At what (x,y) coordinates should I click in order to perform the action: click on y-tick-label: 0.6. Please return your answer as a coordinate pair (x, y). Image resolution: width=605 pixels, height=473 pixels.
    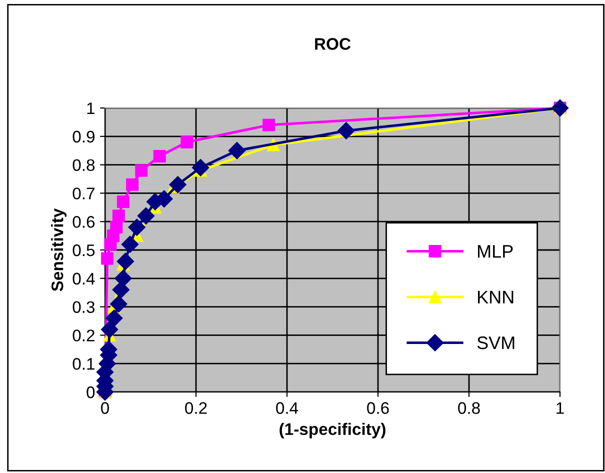
    Looking at the image, I should click on (83, 222).